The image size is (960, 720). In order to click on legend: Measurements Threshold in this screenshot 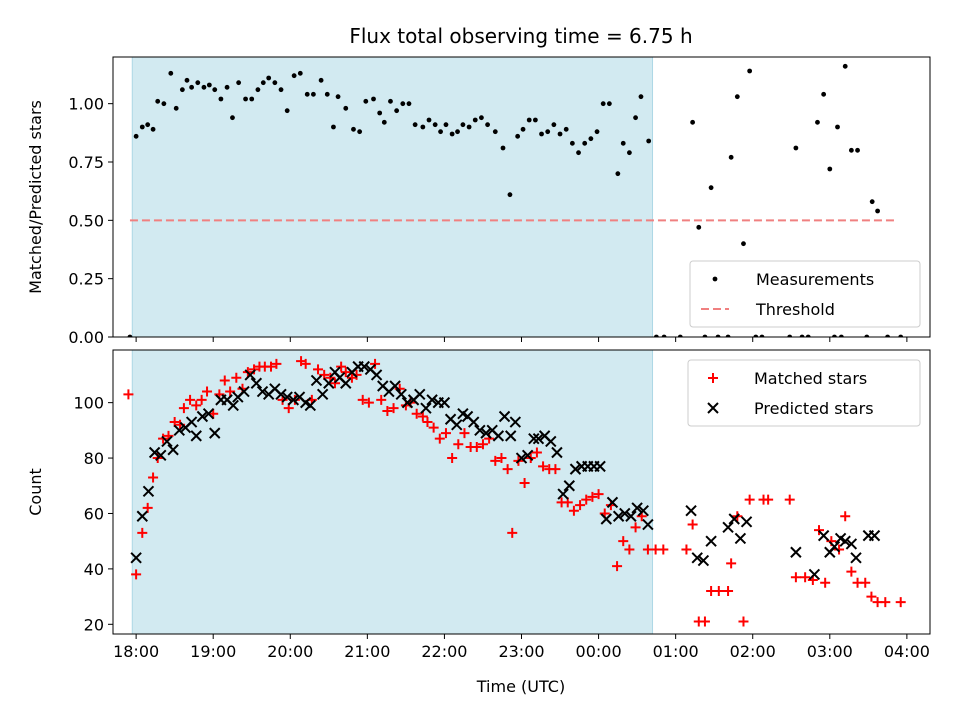, I will do `click(805, 294)`.